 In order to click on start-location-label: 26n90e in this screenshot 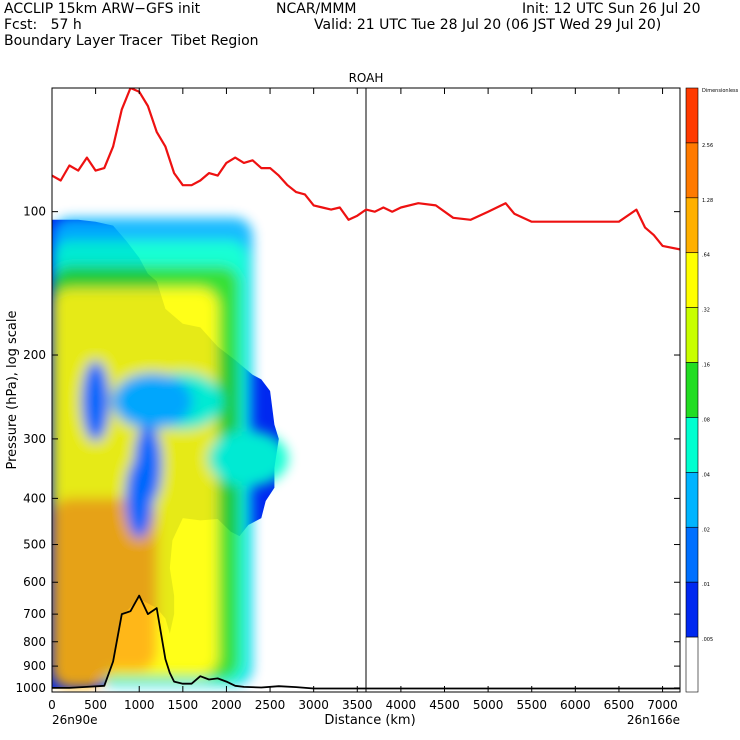, I will do `click(75, 720)`.